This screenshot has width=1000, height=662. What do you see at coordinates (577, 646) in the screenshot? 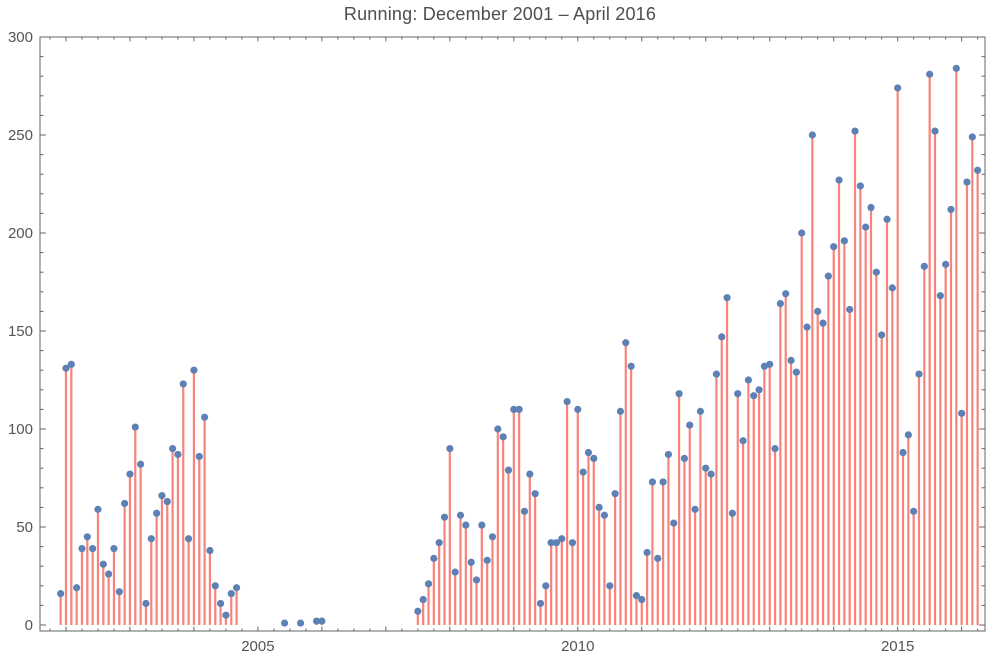
I see `x-tick-label: 2010` at bounding box center [577, 646].